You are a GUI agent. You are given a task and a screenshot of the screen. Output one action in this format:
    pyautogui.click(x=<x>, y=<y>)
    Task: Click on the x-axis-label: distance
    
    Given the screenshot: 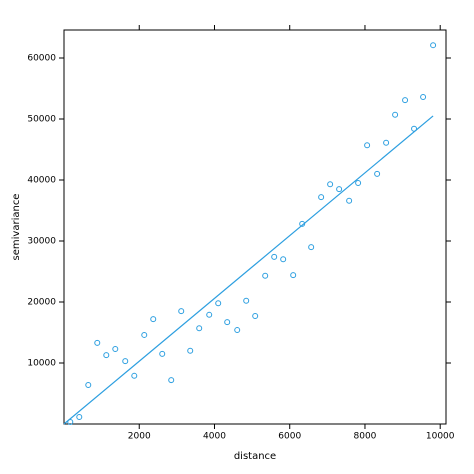 What is the action you would take?
    pyautogui.click(x=255, y=456)
    